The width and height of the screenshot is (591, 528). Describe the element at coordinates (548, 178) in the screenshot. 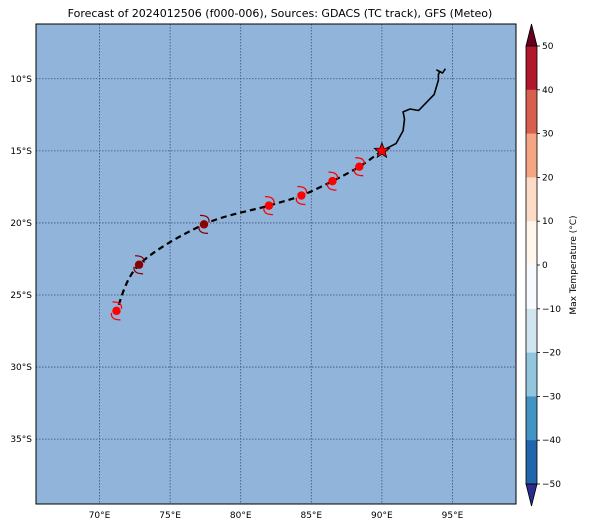

I see `colorbar-tick-label: 20` at that location.